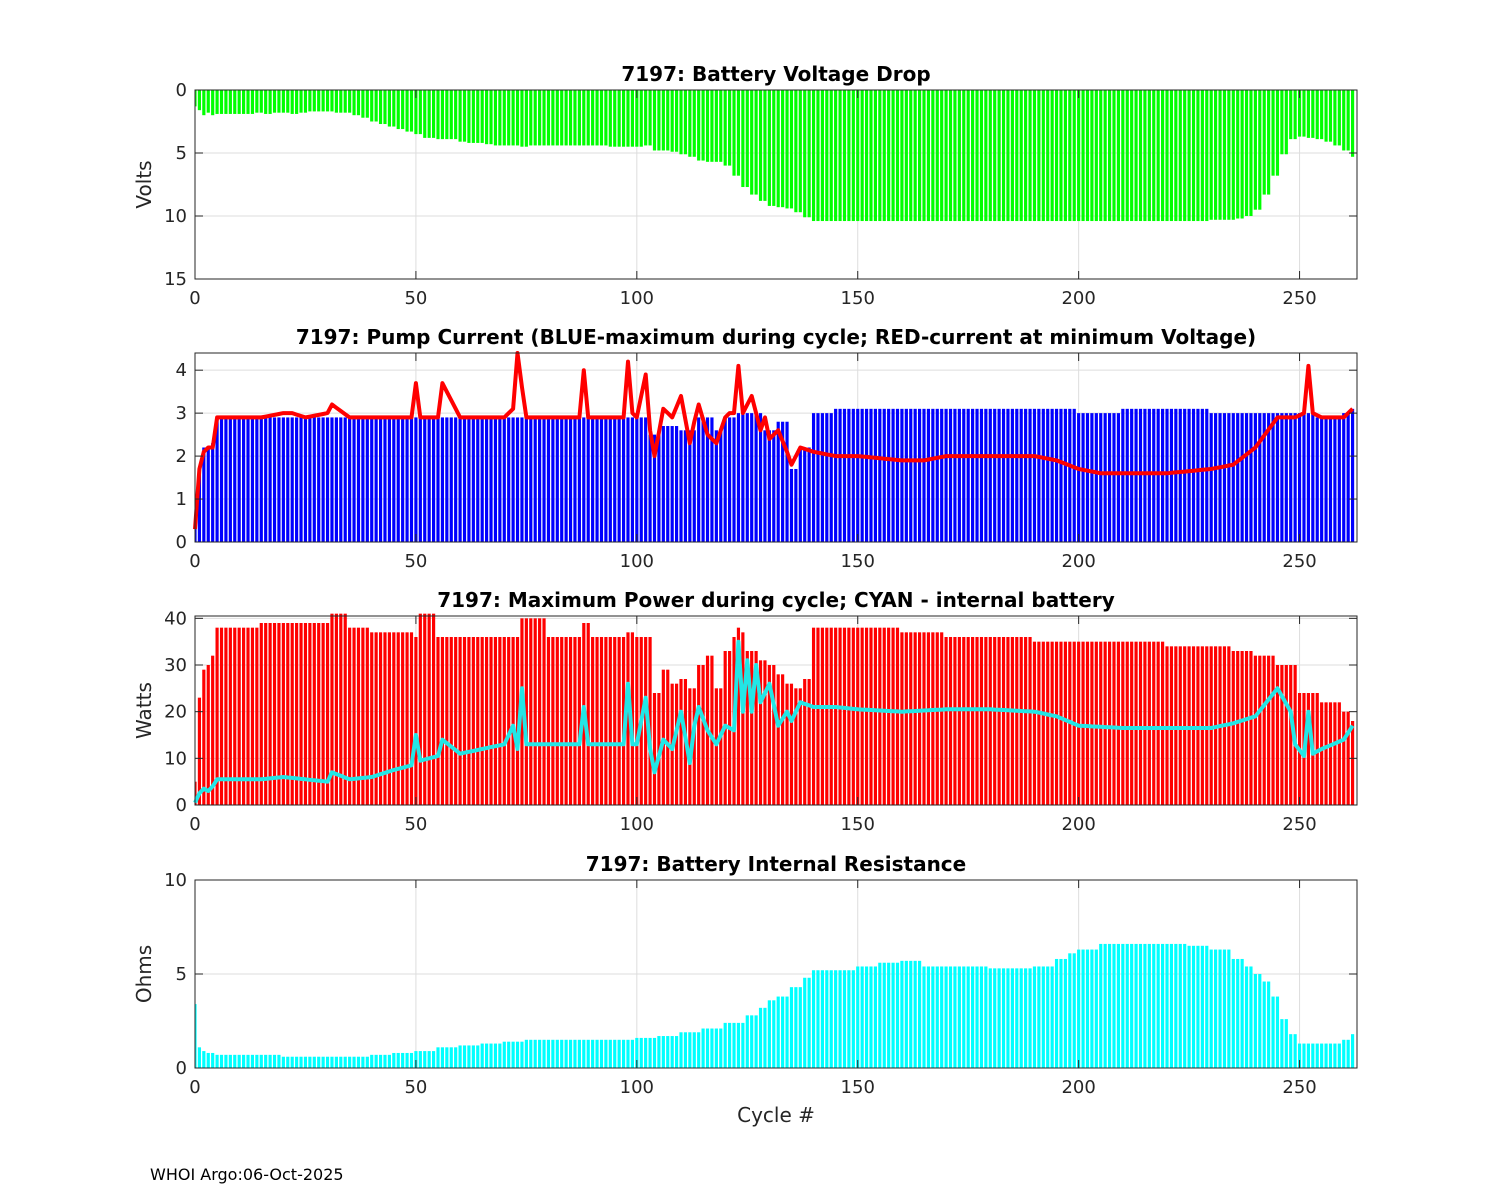  Describe the element at coordinates (775, 74) in the screenshot. I see `chart-title: 7197: Battery Voltage Drop` at that location.